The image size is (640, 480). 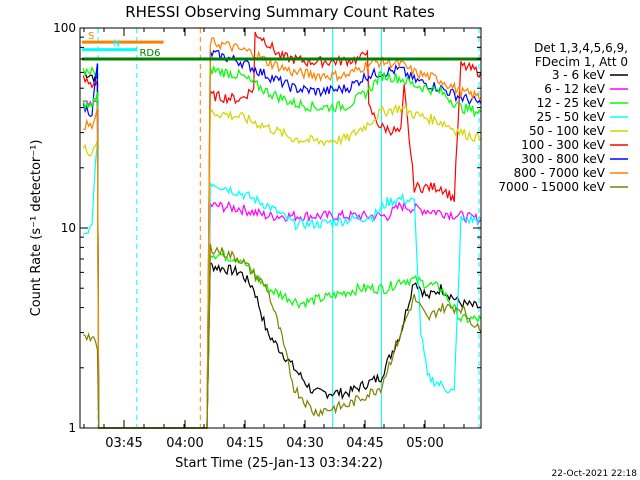 What do you see at coordinates (304, 443) in the screenshot?
I see `x-tick-label: 04:30` at bounding box center [304, 443].